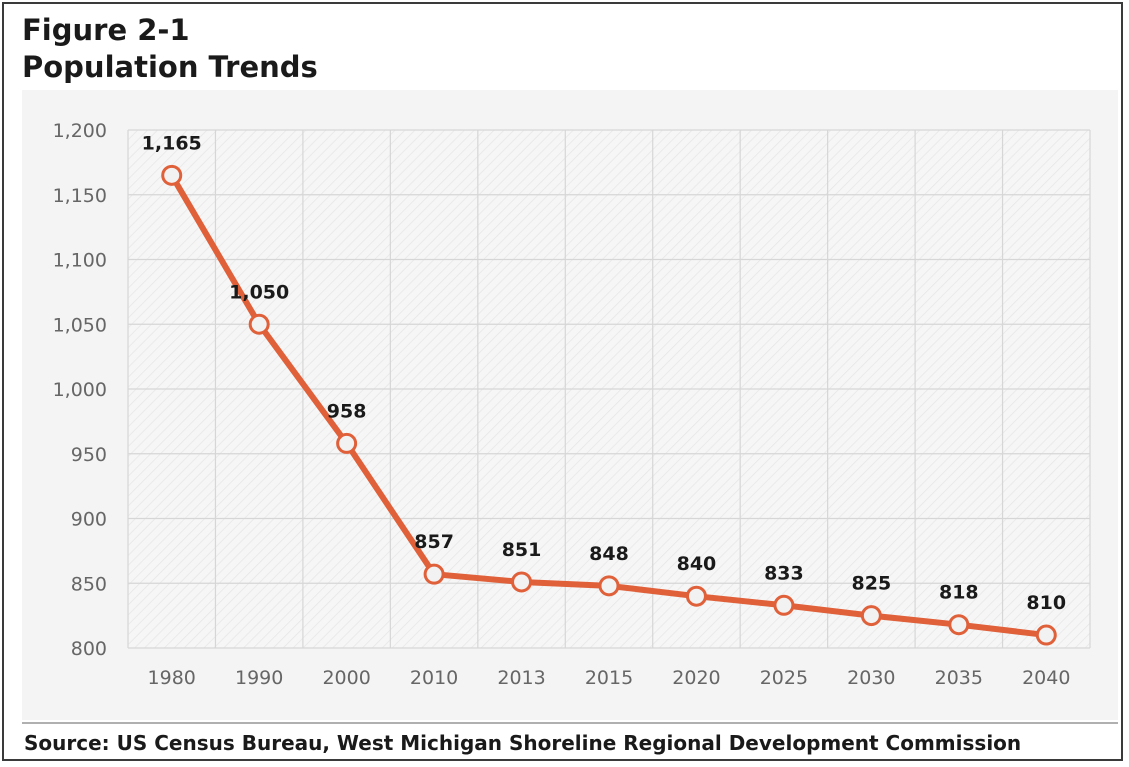  I want to click on x-tick-label: 2040, so click(1046, 678).